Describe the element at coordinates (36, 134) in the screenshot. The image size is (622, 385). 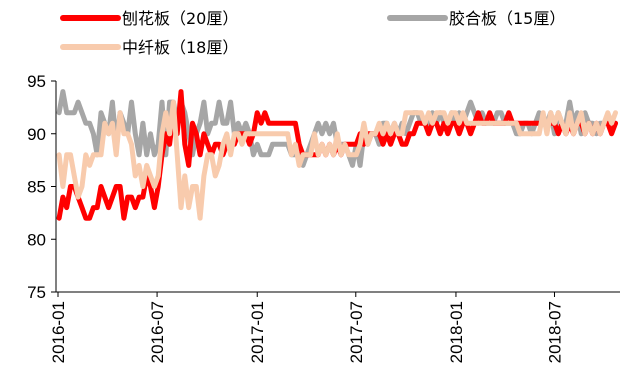
I see `y-tick-label: 90` at that location.